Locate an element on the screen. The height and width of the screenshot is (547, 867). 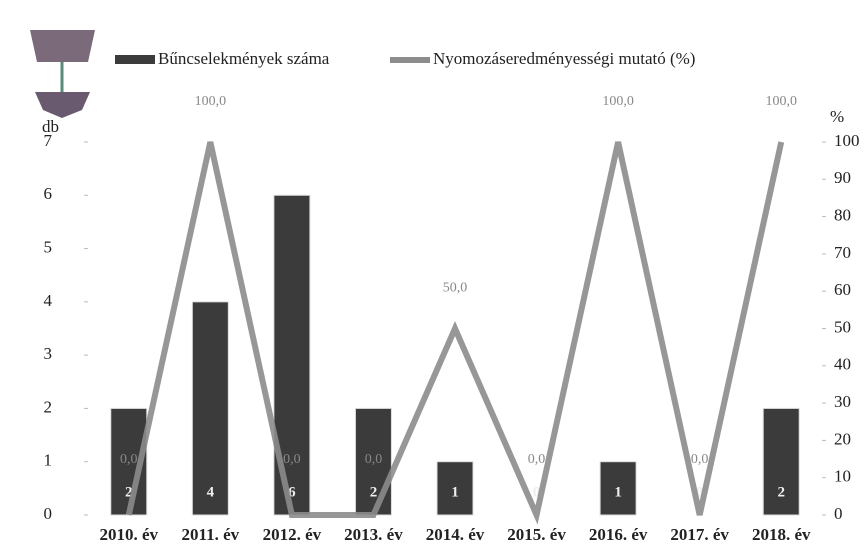
y2-tick-label: 60 is located at coordinates (842, 289).